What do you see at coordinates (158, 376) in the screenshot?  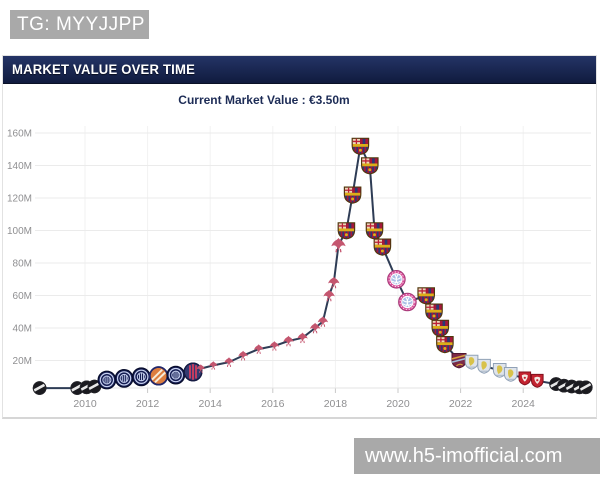 I see `espanyol-badge` at bounding box center [158, 376].